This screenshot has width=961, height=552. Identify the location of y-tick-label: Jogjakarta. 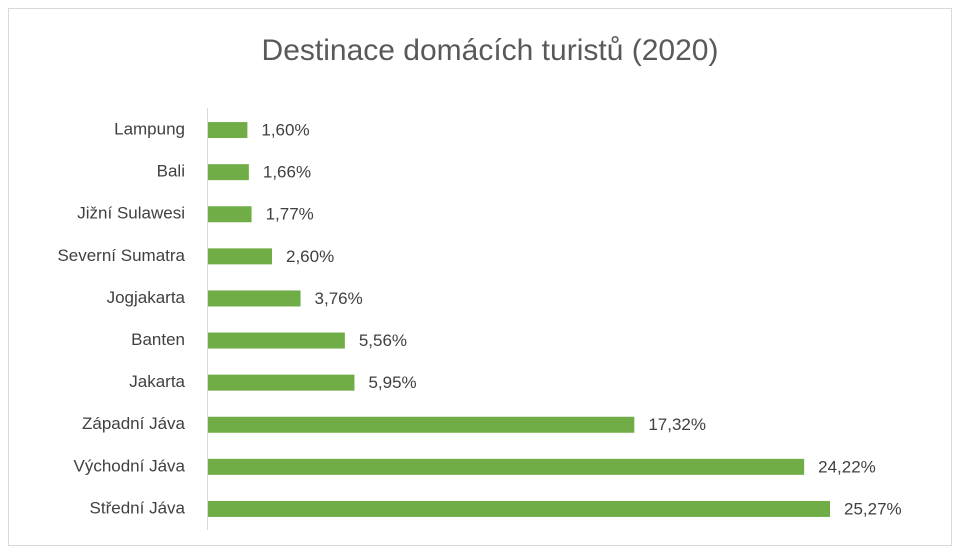
(146, 297).